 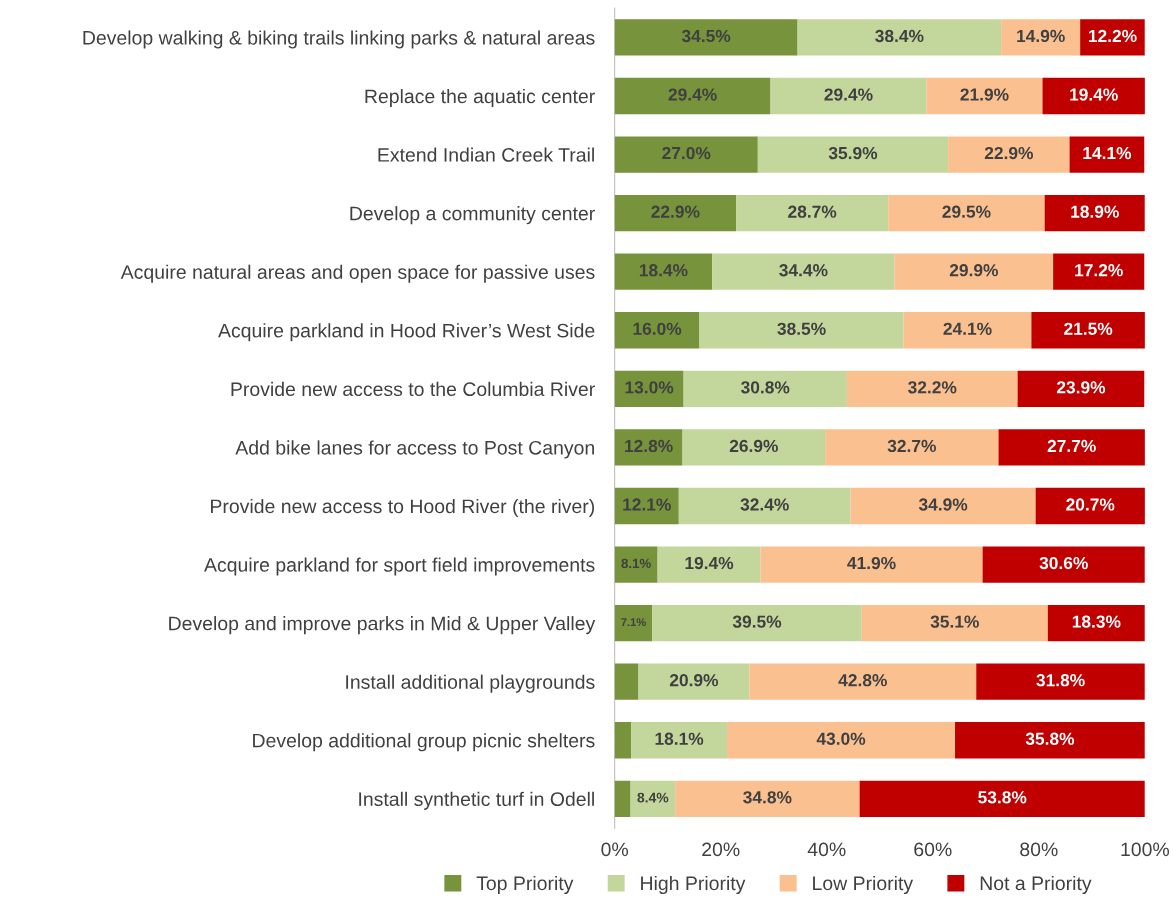 I want to click on data-label: 22.9%, so click(x=1009, y=153).